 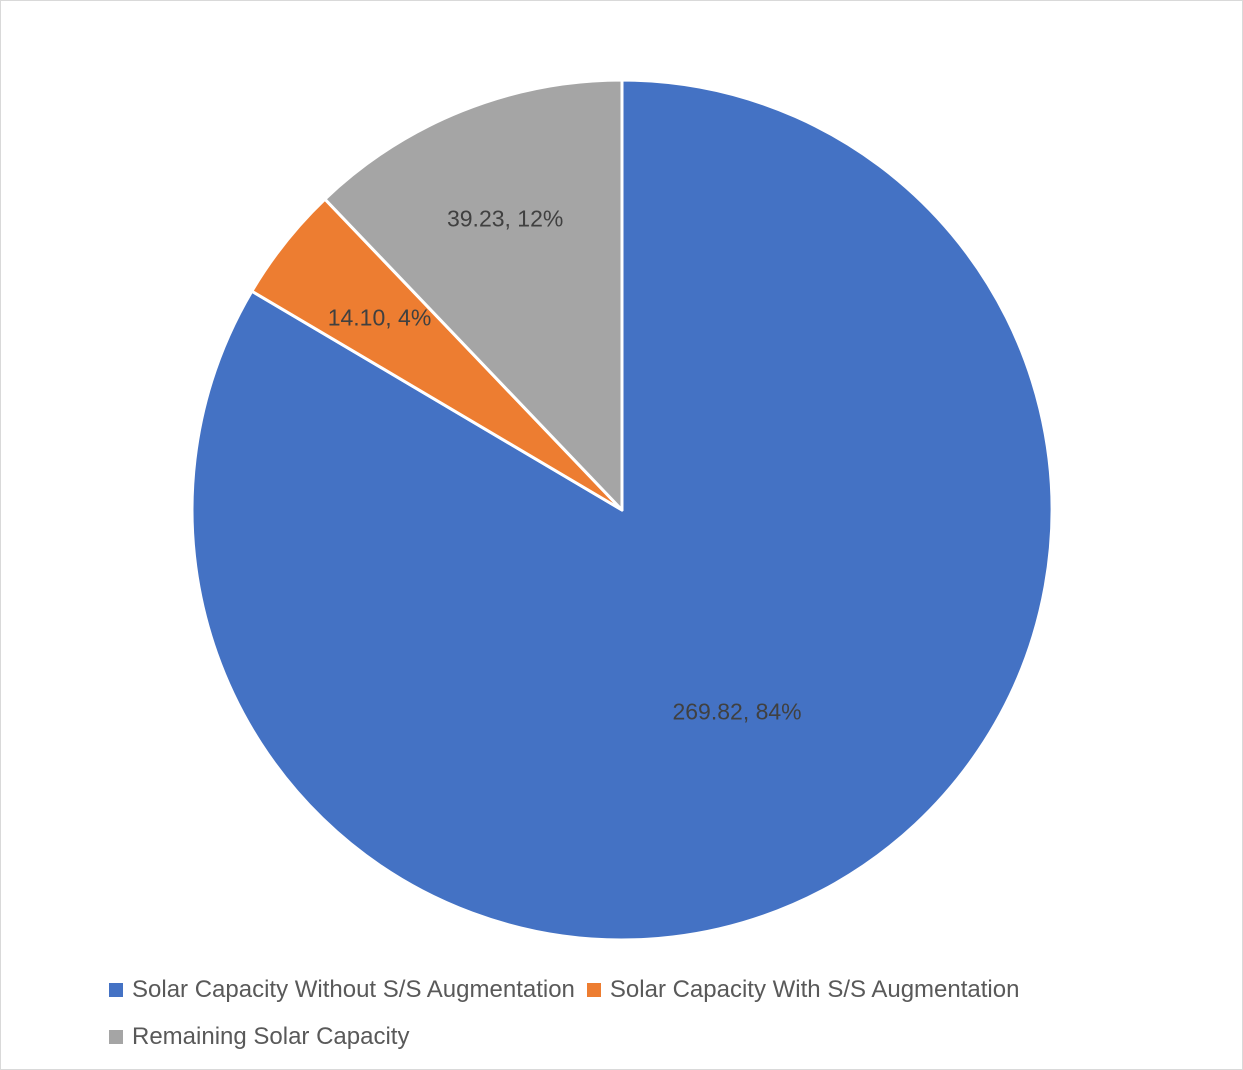 I want to click on legend-swatch-remaining, so click(x=116, y=1036).